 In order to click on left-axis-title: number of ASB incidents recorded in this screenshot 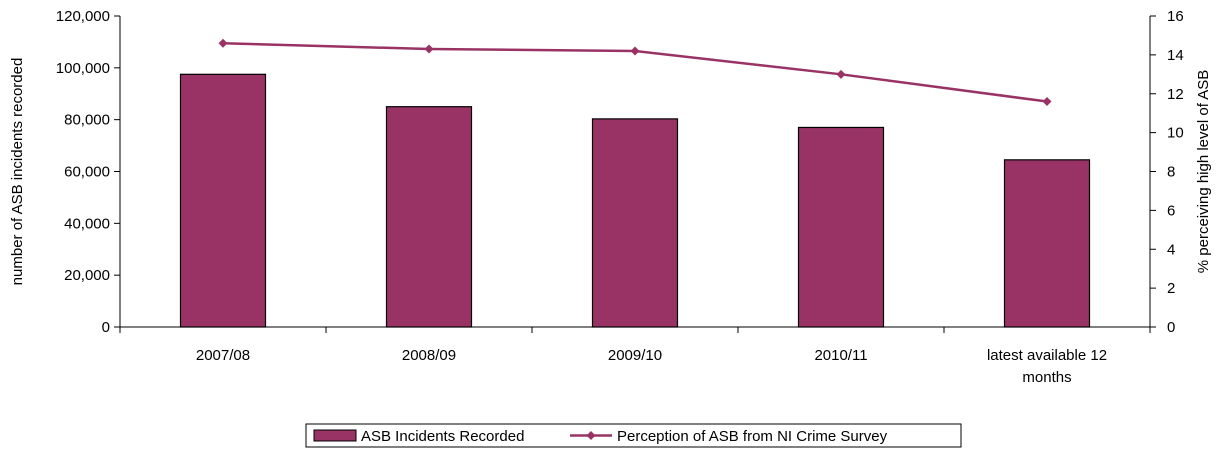, I will do `click(17, 172)`.